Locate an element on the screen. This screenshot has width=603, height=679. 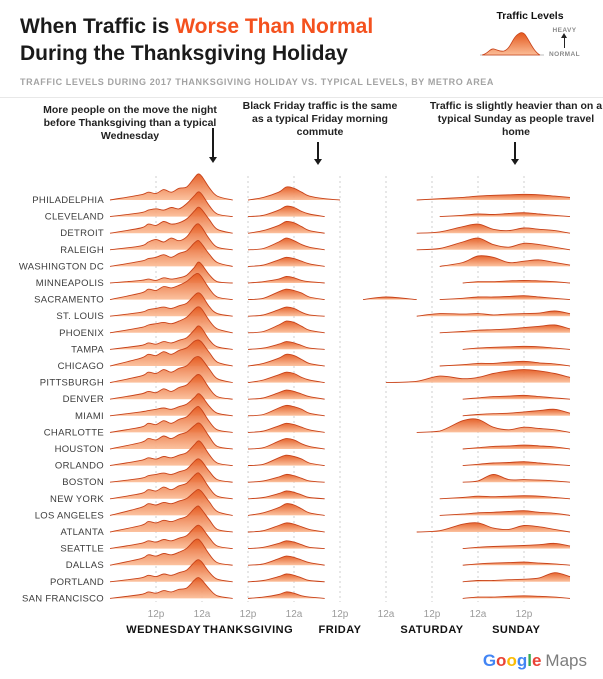
city-label: HOUSTON is located at coordinates (79, 449).